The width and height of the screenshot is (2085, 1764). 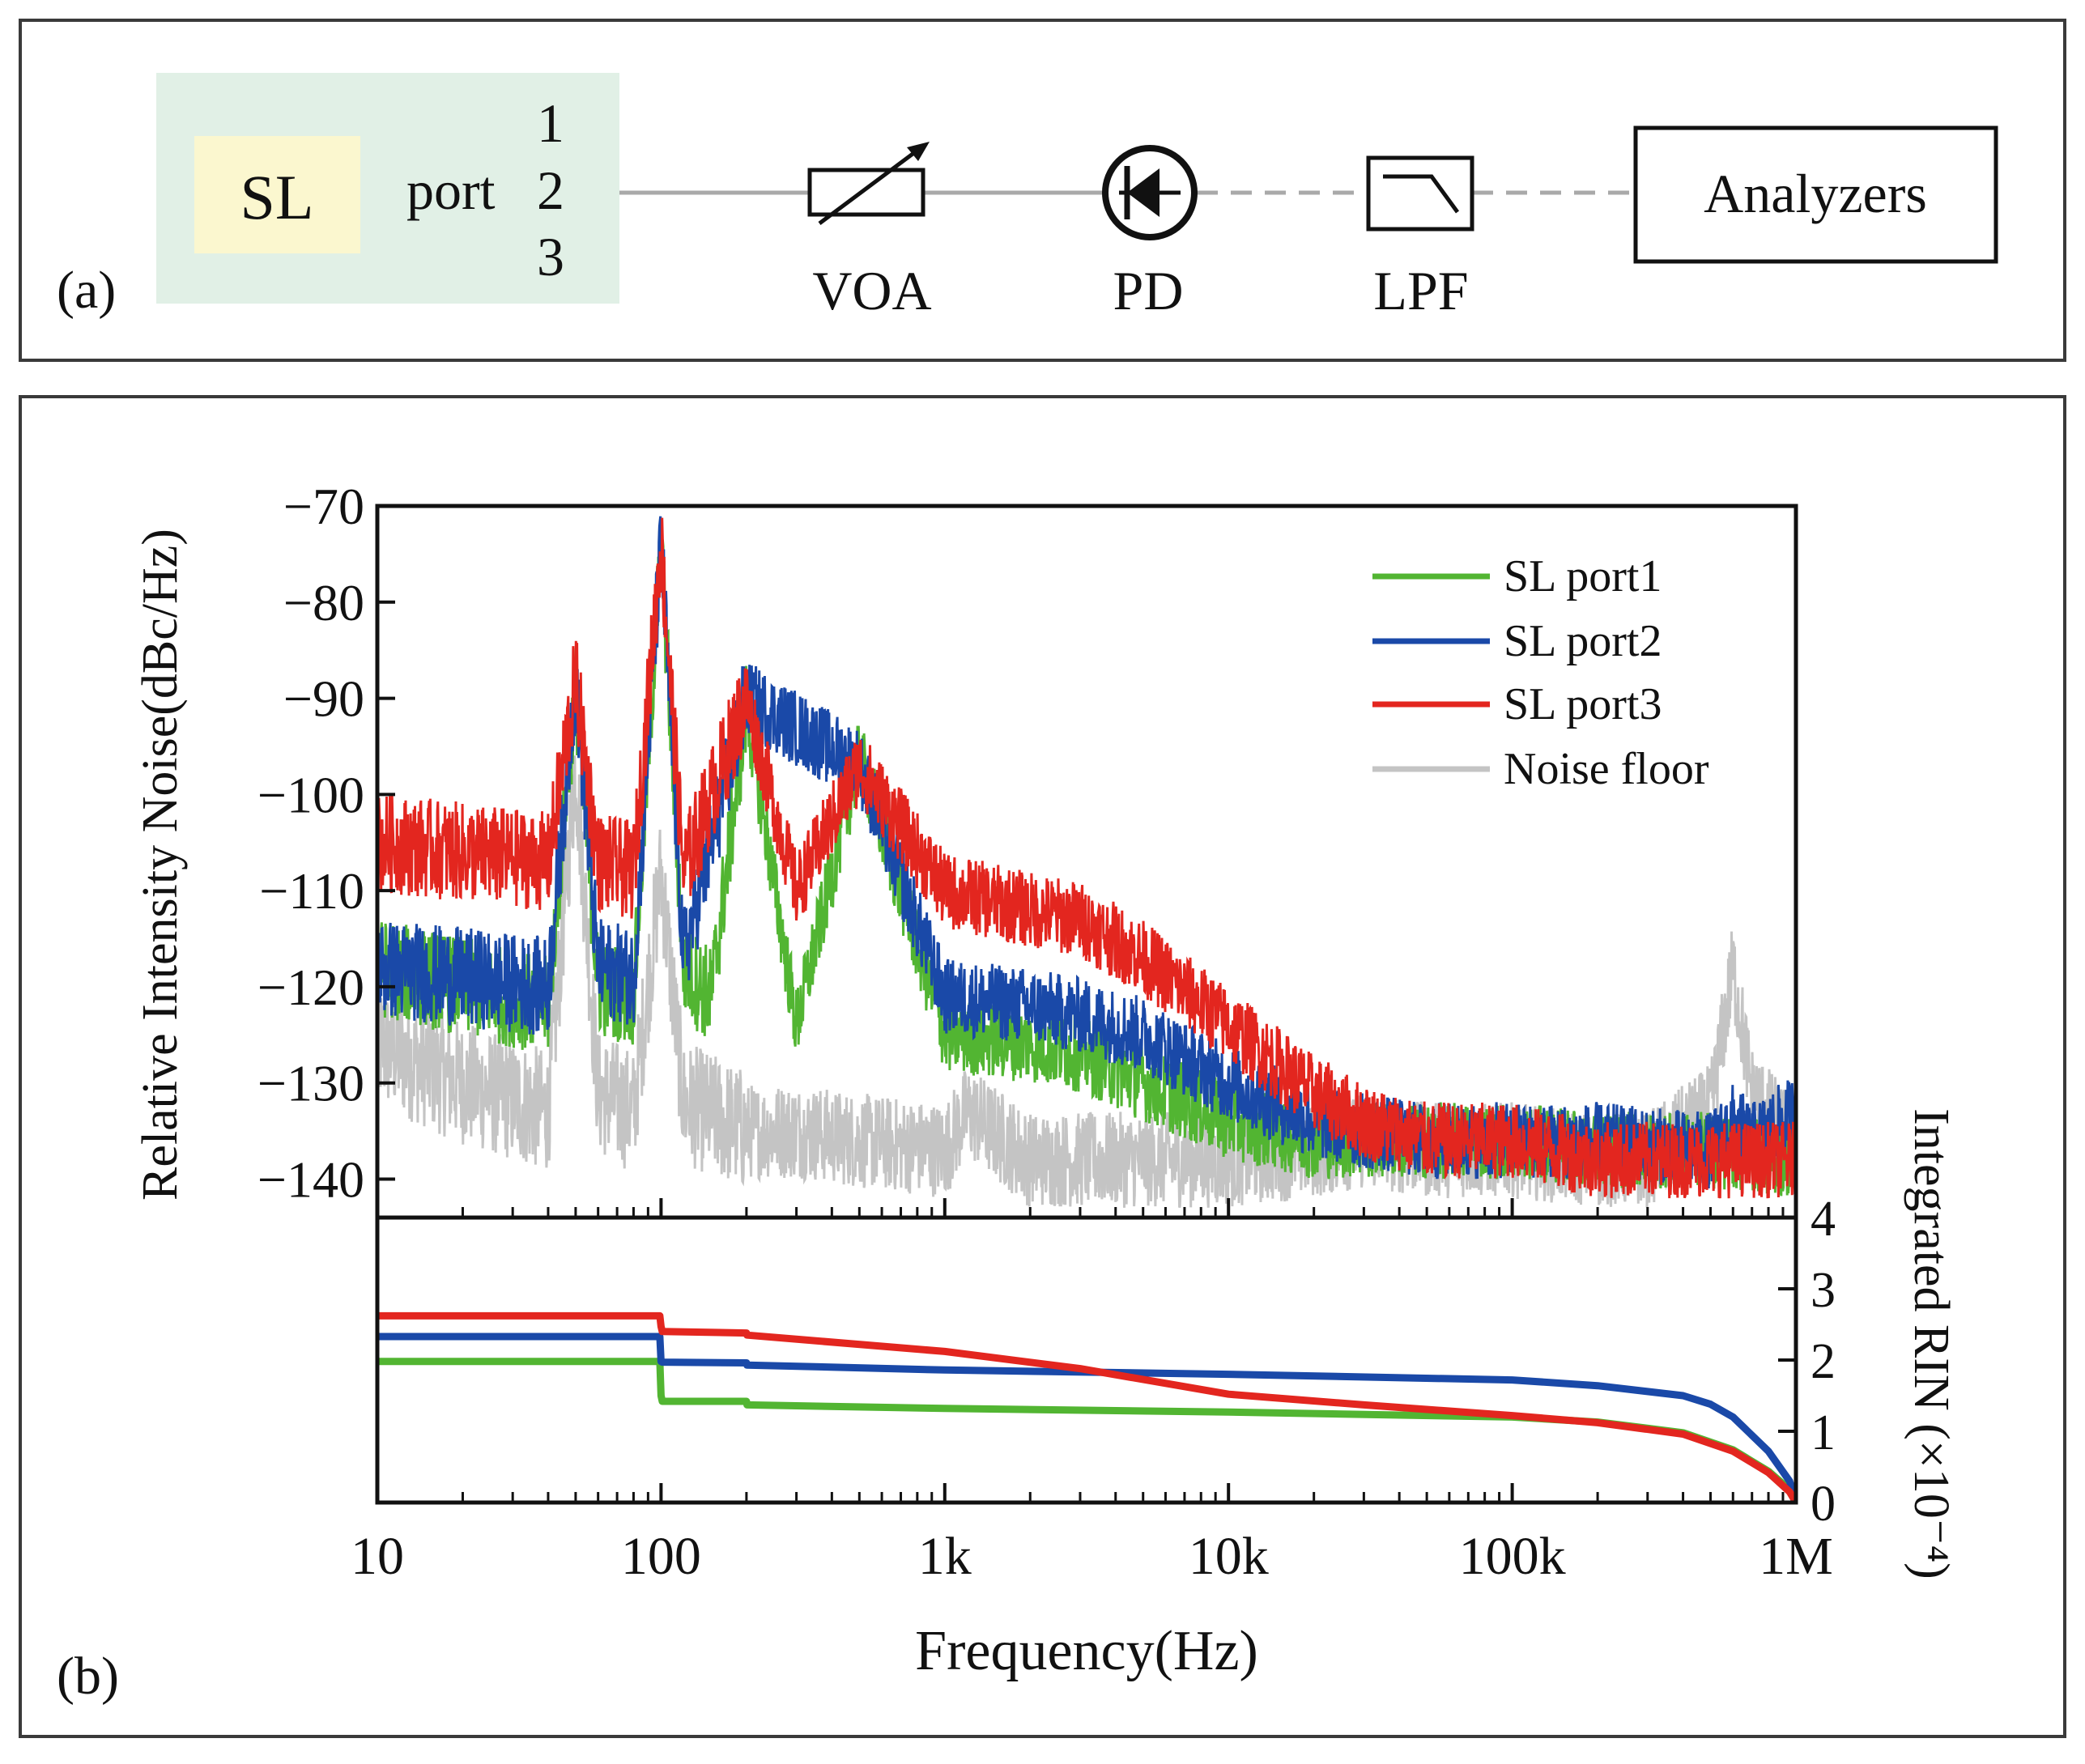 I want to click on port-number-1: 1, so click(x=551, y=123).